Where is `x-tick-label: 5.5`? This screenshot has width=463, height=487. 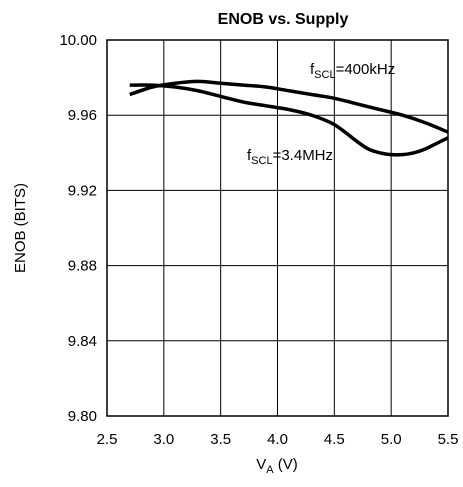 x-tick-label: 5.5 is located at coordinates (448, 439).